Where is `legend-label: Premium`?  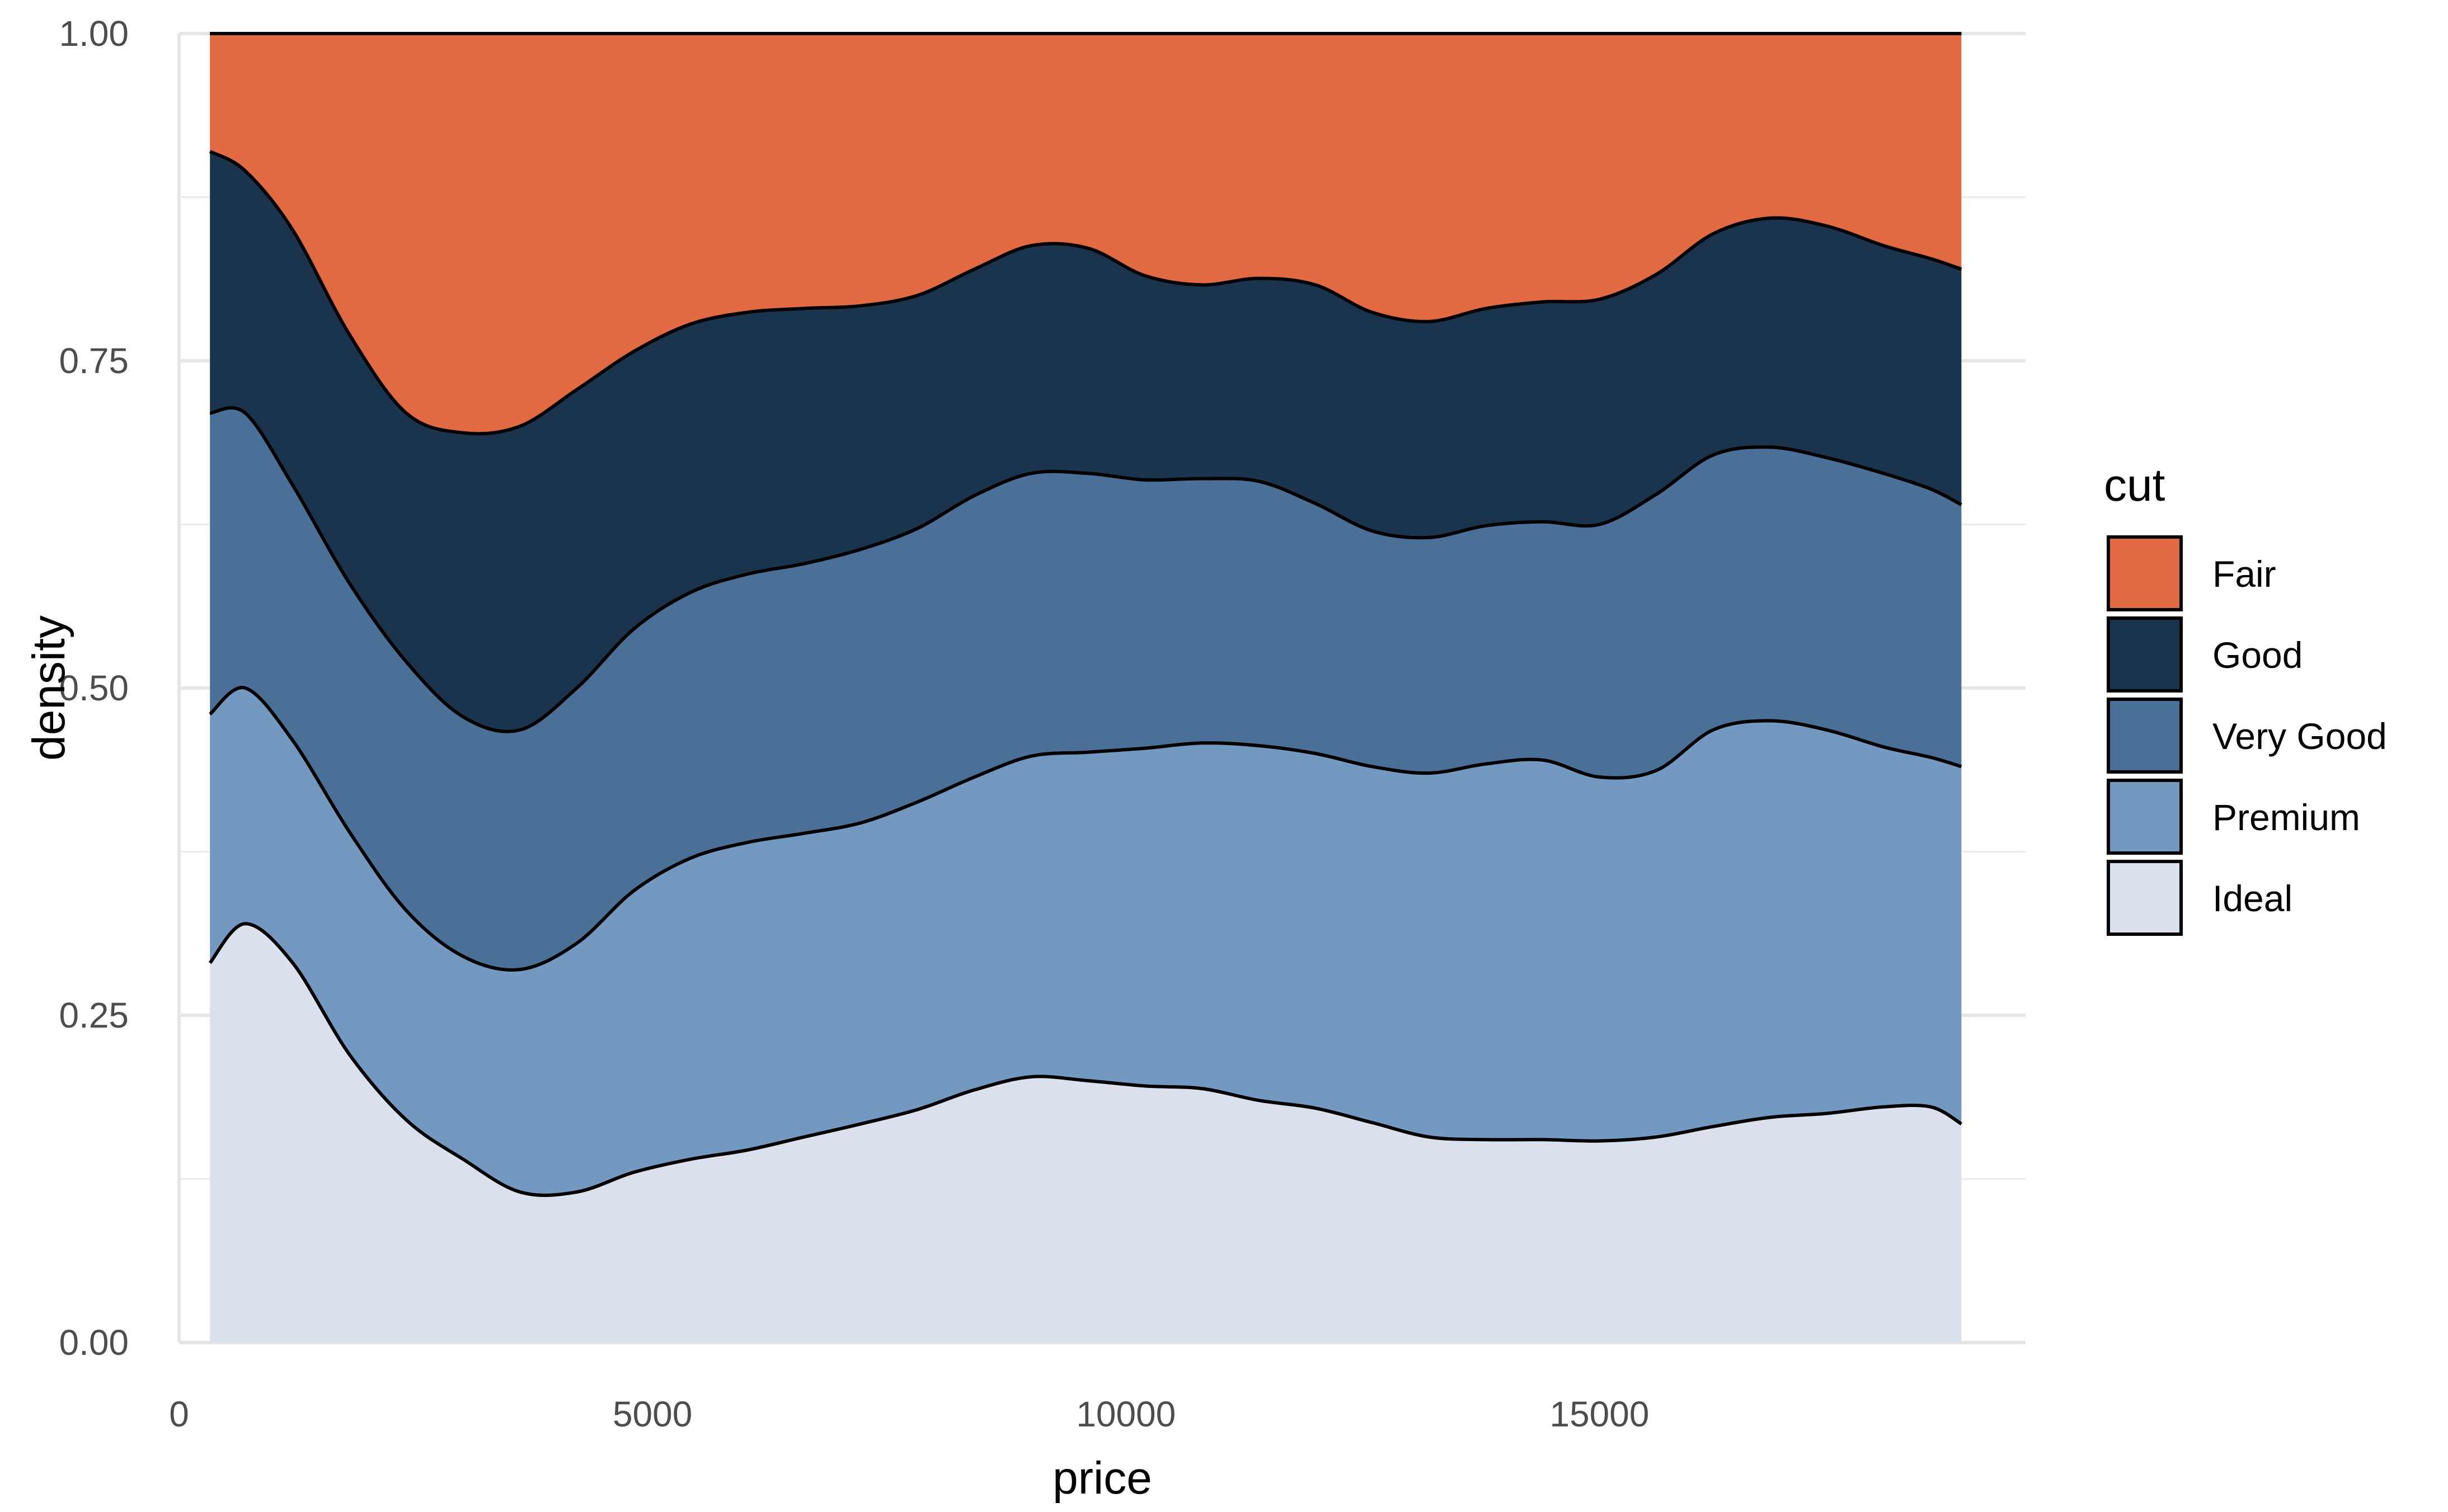 legend-label: Premium is located at coordinates (2286, 818).